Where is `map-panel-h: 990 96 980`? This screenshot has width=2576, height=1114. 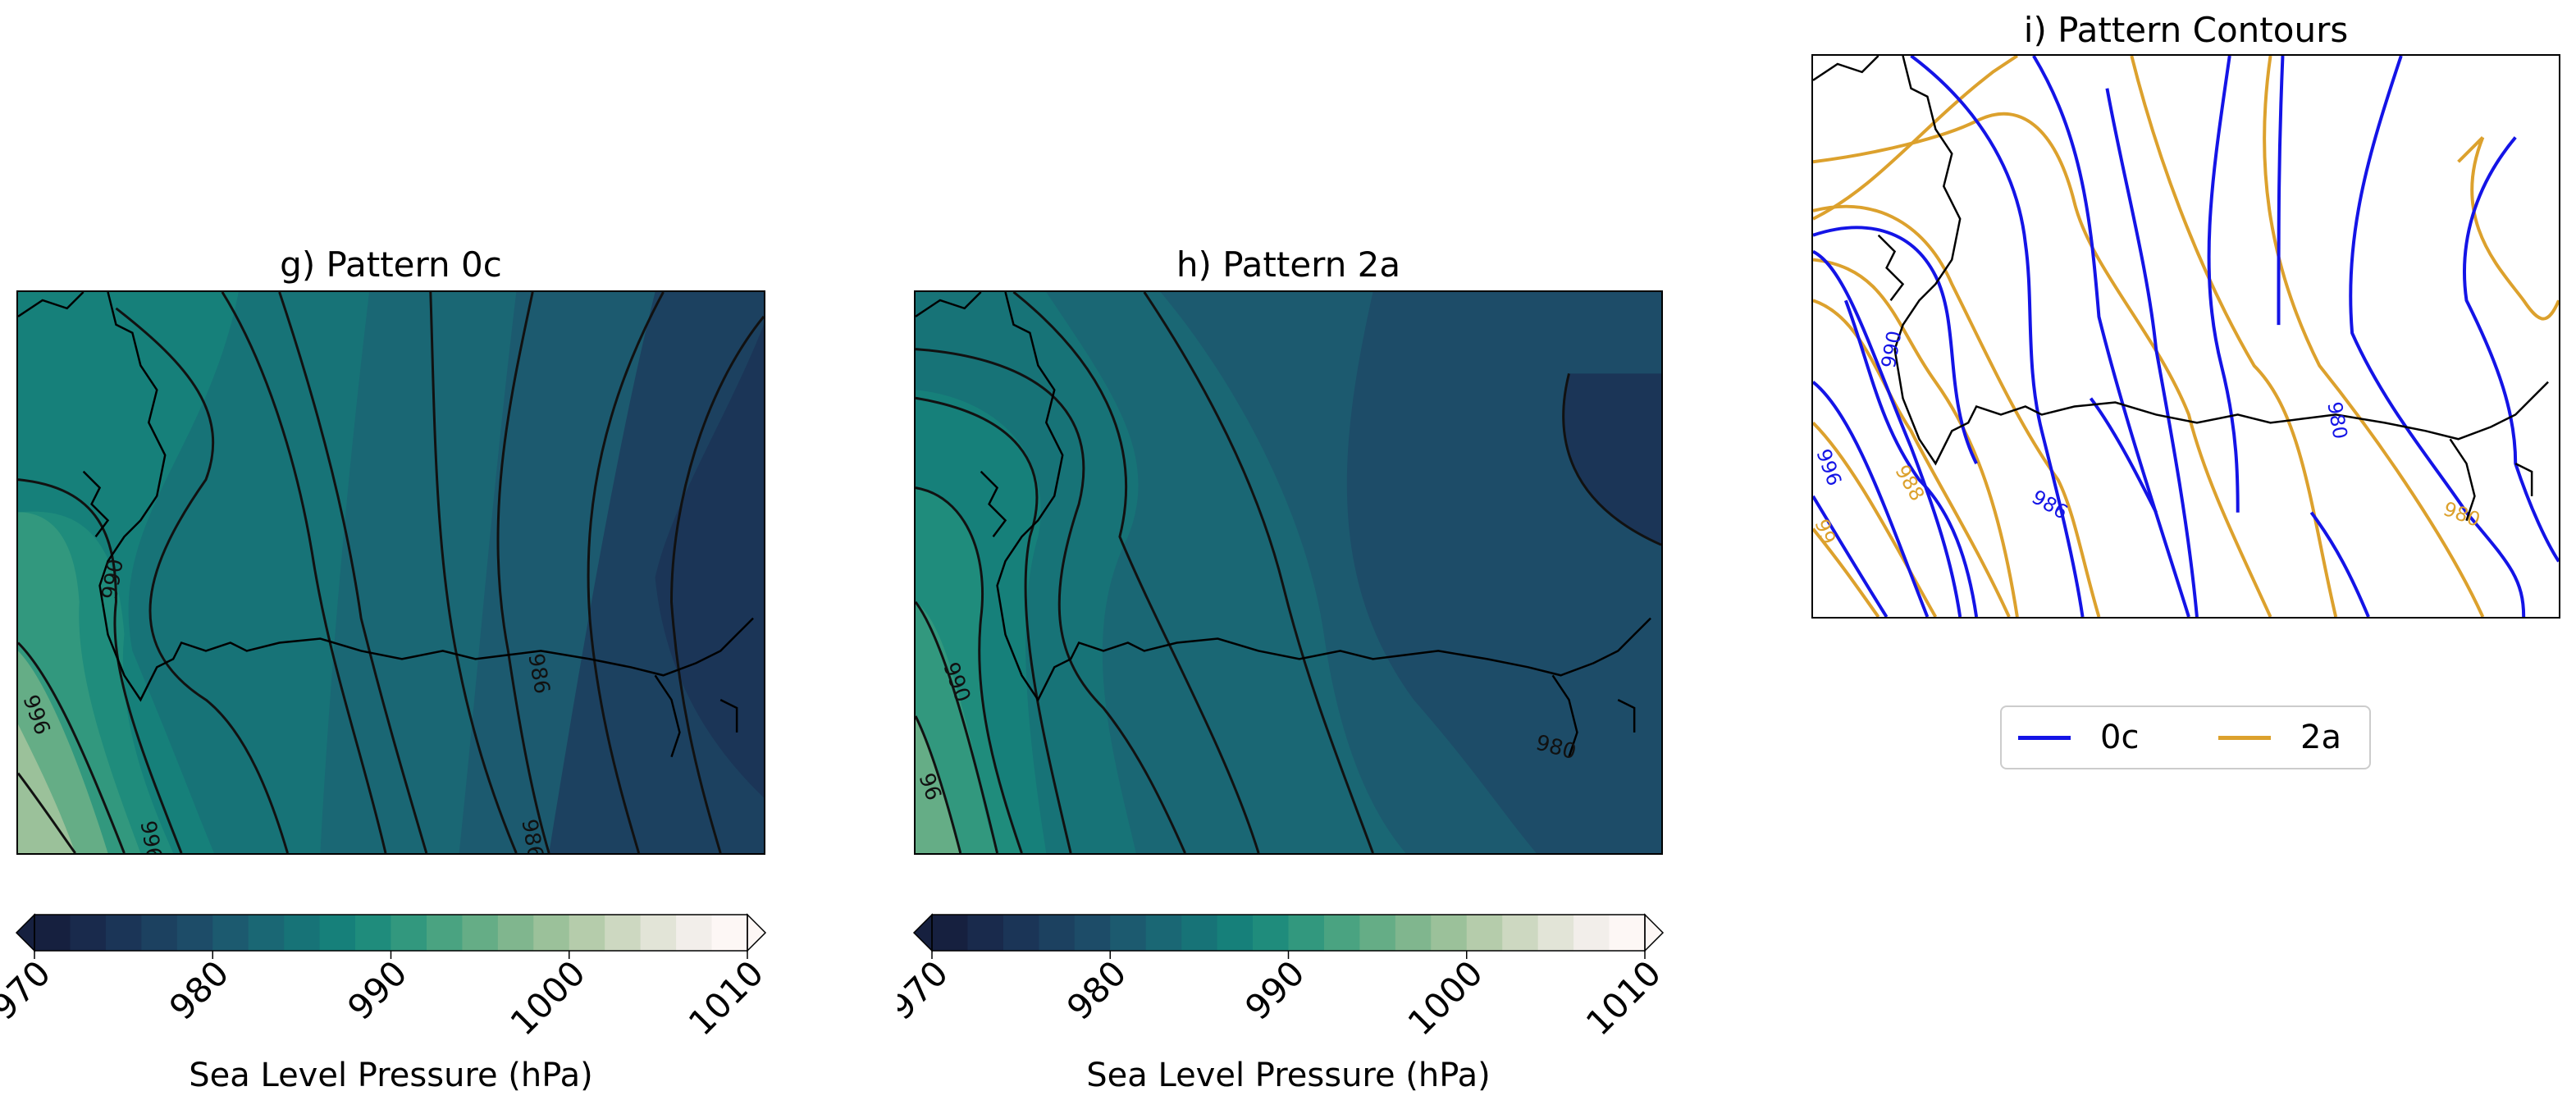 map-panel-h: 990 96 980 is located at coordinates (1288, 573).